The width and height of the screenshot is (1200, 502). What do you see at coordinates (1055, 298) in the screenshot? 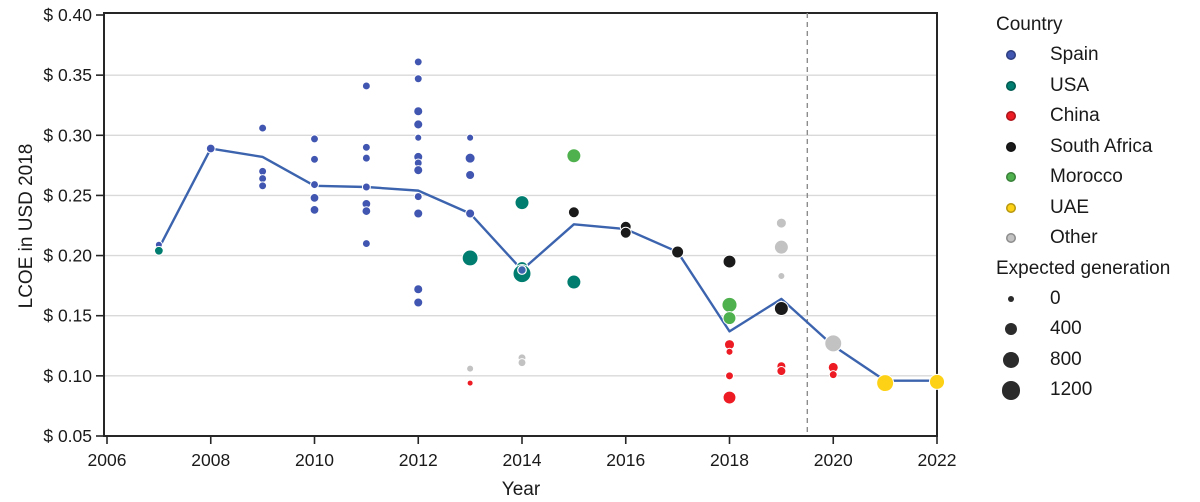
I see `legend-size-label: 0` at bounding box center [1055, 298].